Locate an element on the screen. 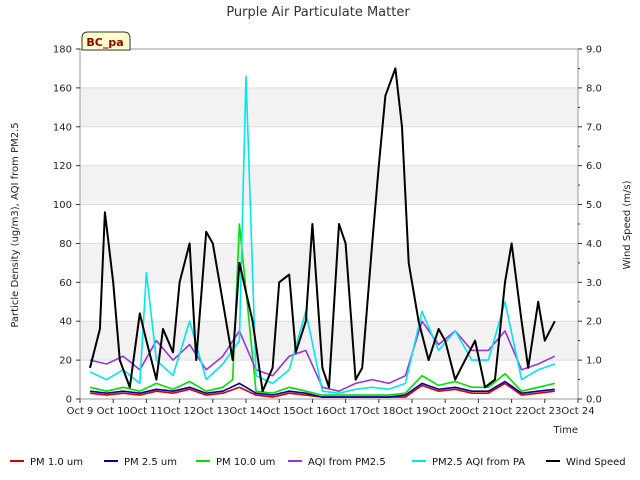 The width and height of the screenshot is (640, 480). y2-tick-label: 1.0 is located at coordinates (594, 361).